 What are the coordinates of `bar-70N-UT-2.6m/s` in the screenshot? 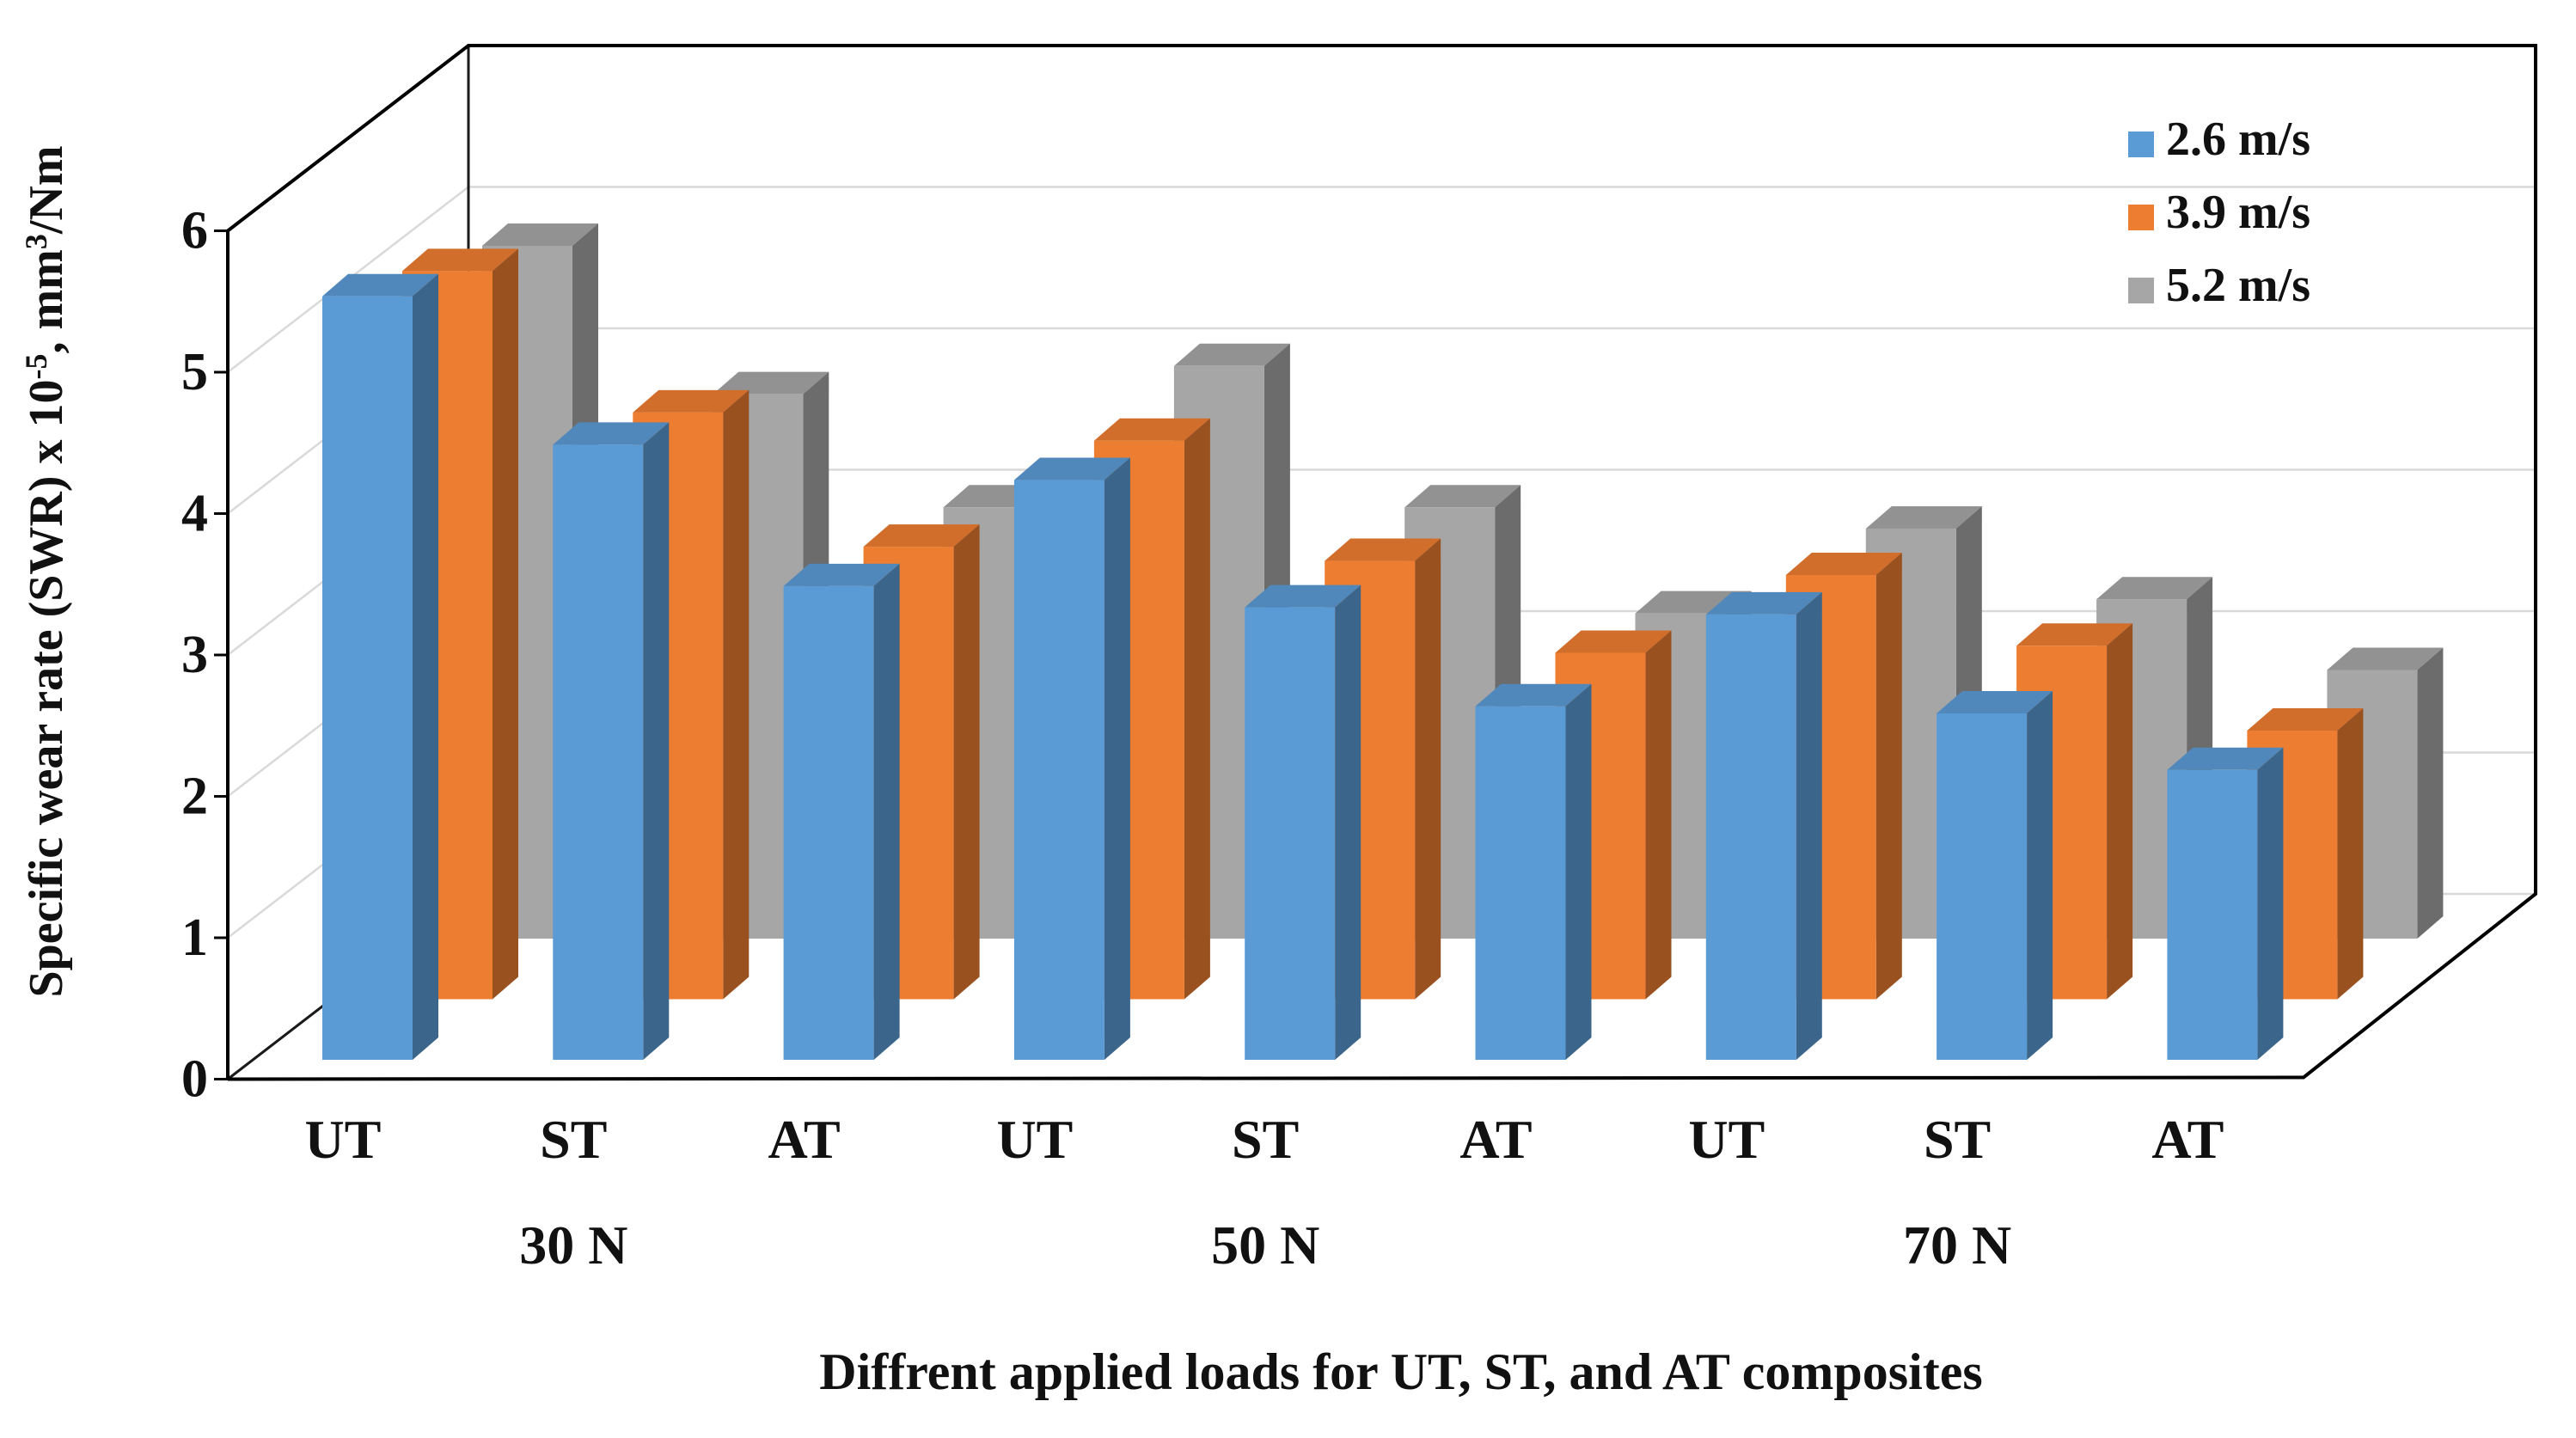 It's located at (1763, 825).